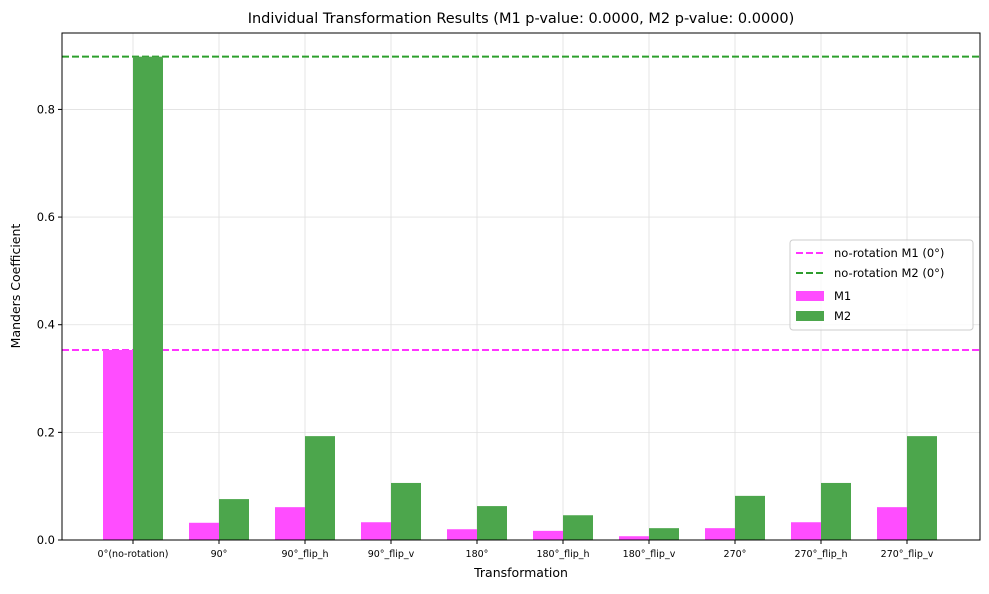  I want to click on legend-label: no-rotation M2 (0°), so click(889, 273).